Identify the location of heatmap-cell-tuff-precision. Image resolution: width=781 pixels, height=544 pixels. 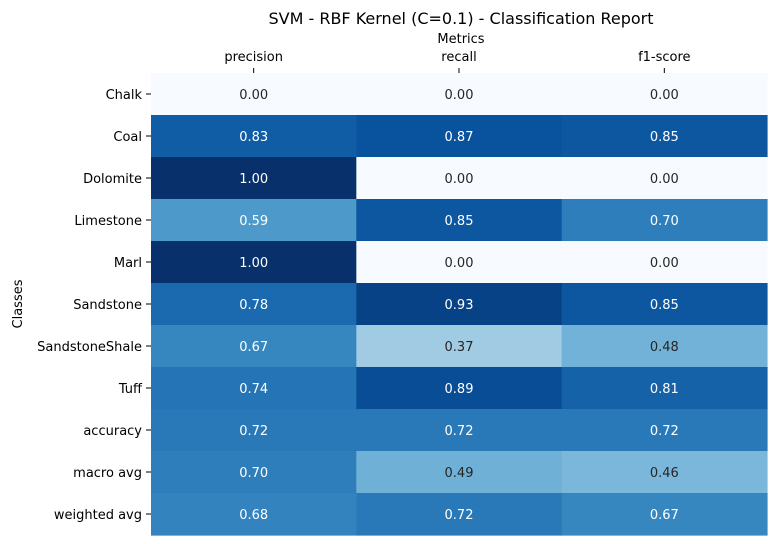
(254, 388).